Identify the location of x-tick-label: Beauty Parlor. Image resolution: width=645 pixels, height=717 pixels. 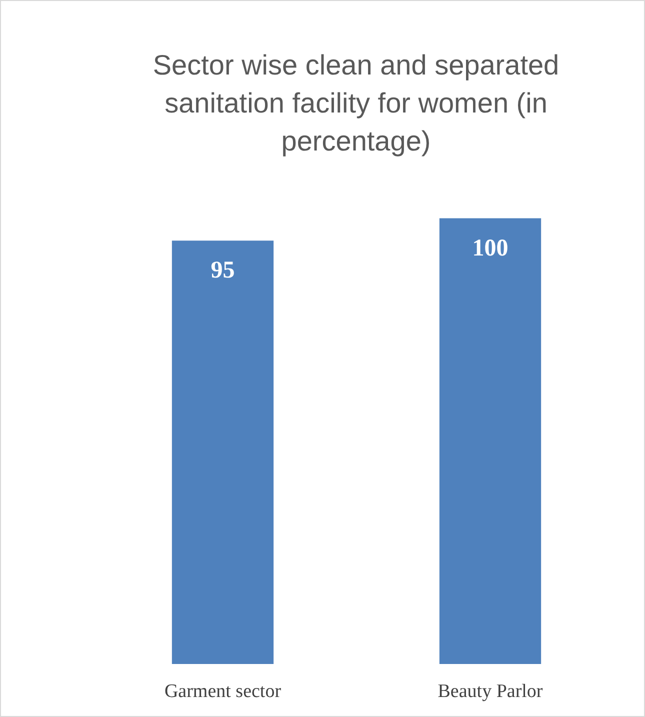
(491, 691).